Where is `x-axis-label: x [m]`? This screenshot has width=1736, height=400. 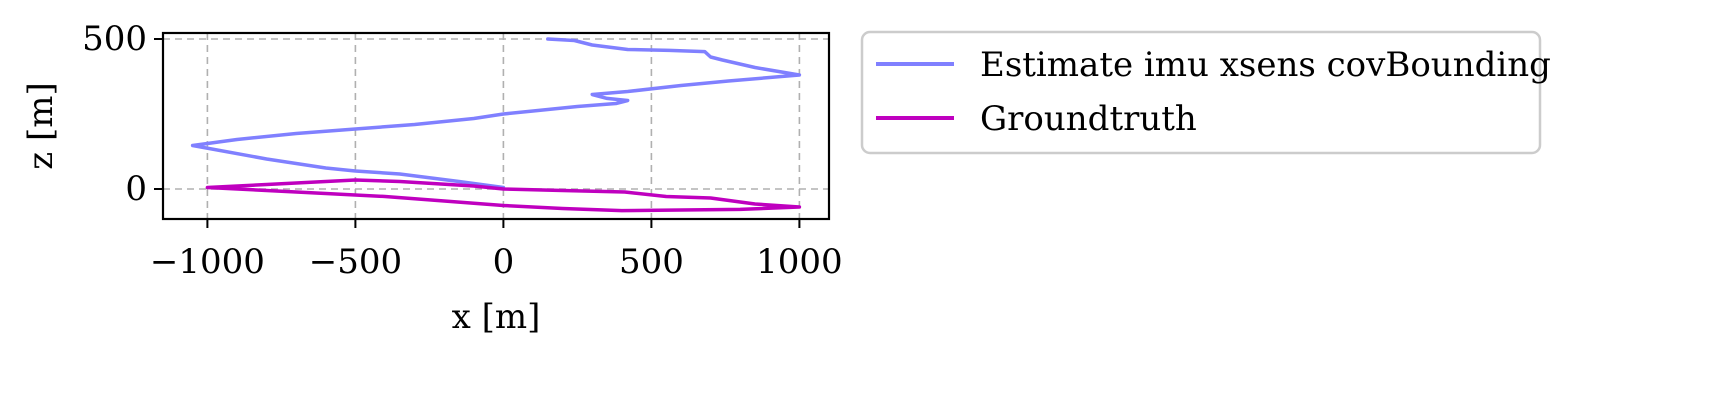 x-axis-label: x [m] is located at coordinates (496, 317).